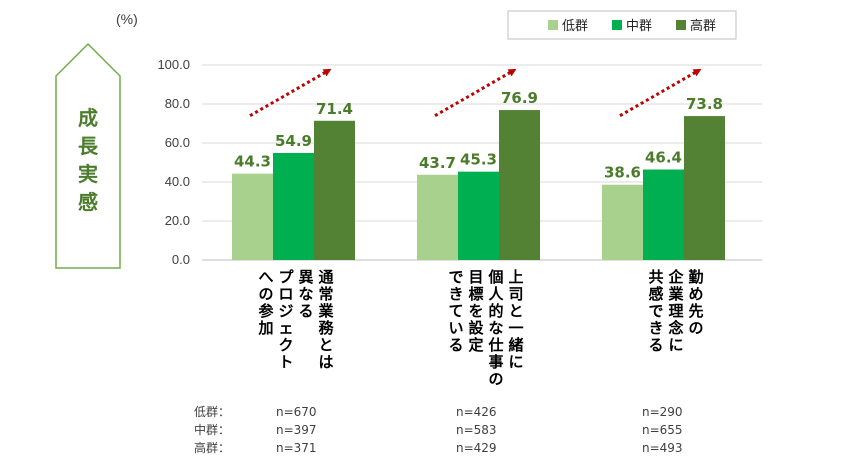 This screenshot has width=846, height=470. I want to click on sample-size: n=583, so click(476, 430).